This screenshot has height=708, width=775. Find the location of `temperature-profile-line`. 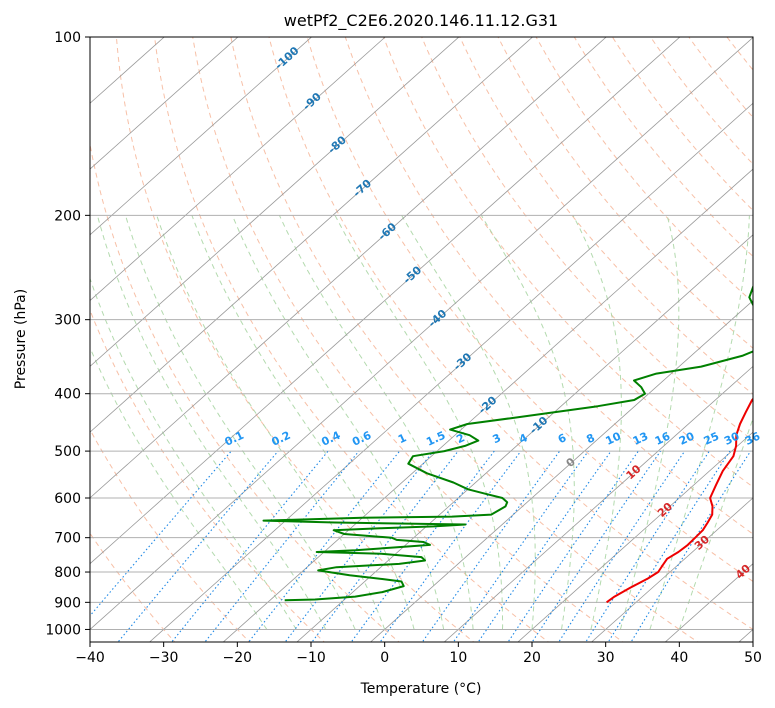

temperature-profile-line is located at coordinates (679, 500).